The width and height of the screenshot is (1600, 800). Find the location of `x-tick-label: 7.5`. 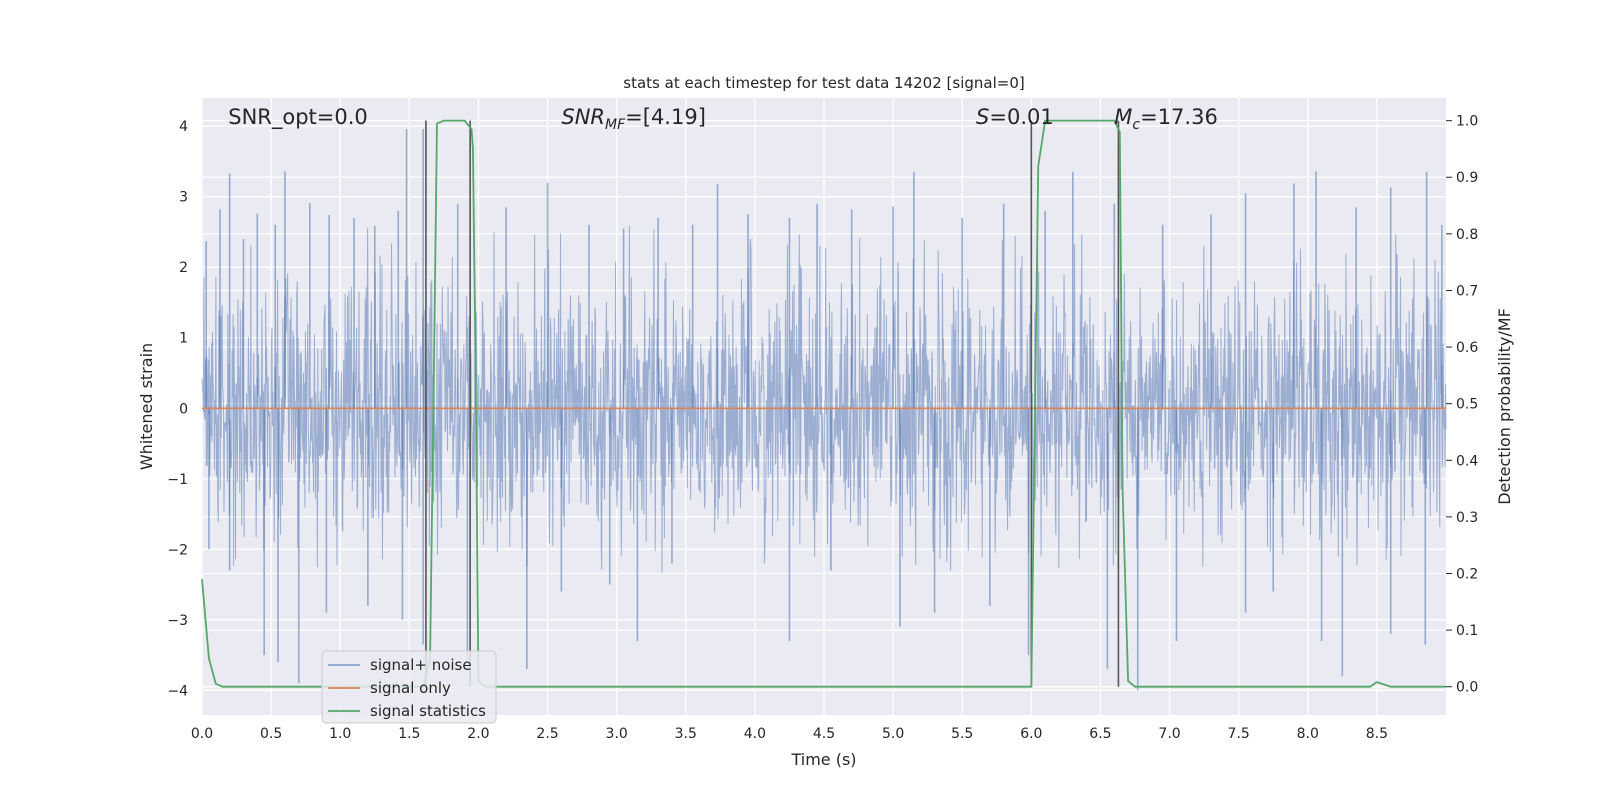

x-tick-label: 7.5 is located at coordinates (1239, 734).